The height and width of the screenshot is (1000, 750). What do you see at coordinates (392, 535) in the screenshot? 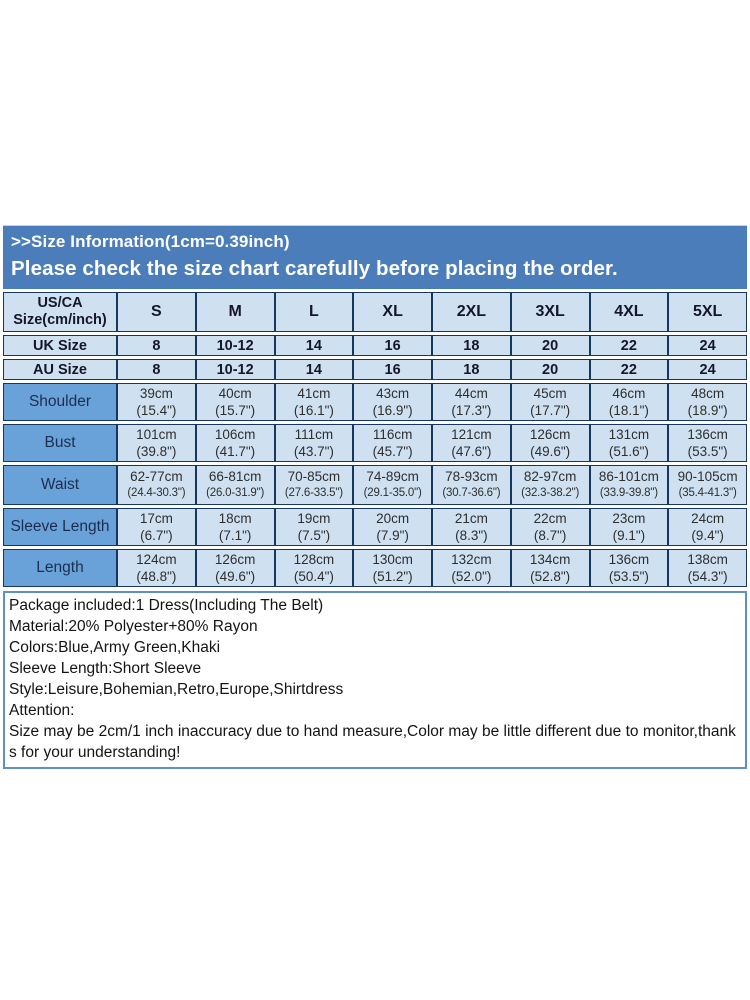
I see `inch-value: (7.9")` at bounding box center [392, 535].